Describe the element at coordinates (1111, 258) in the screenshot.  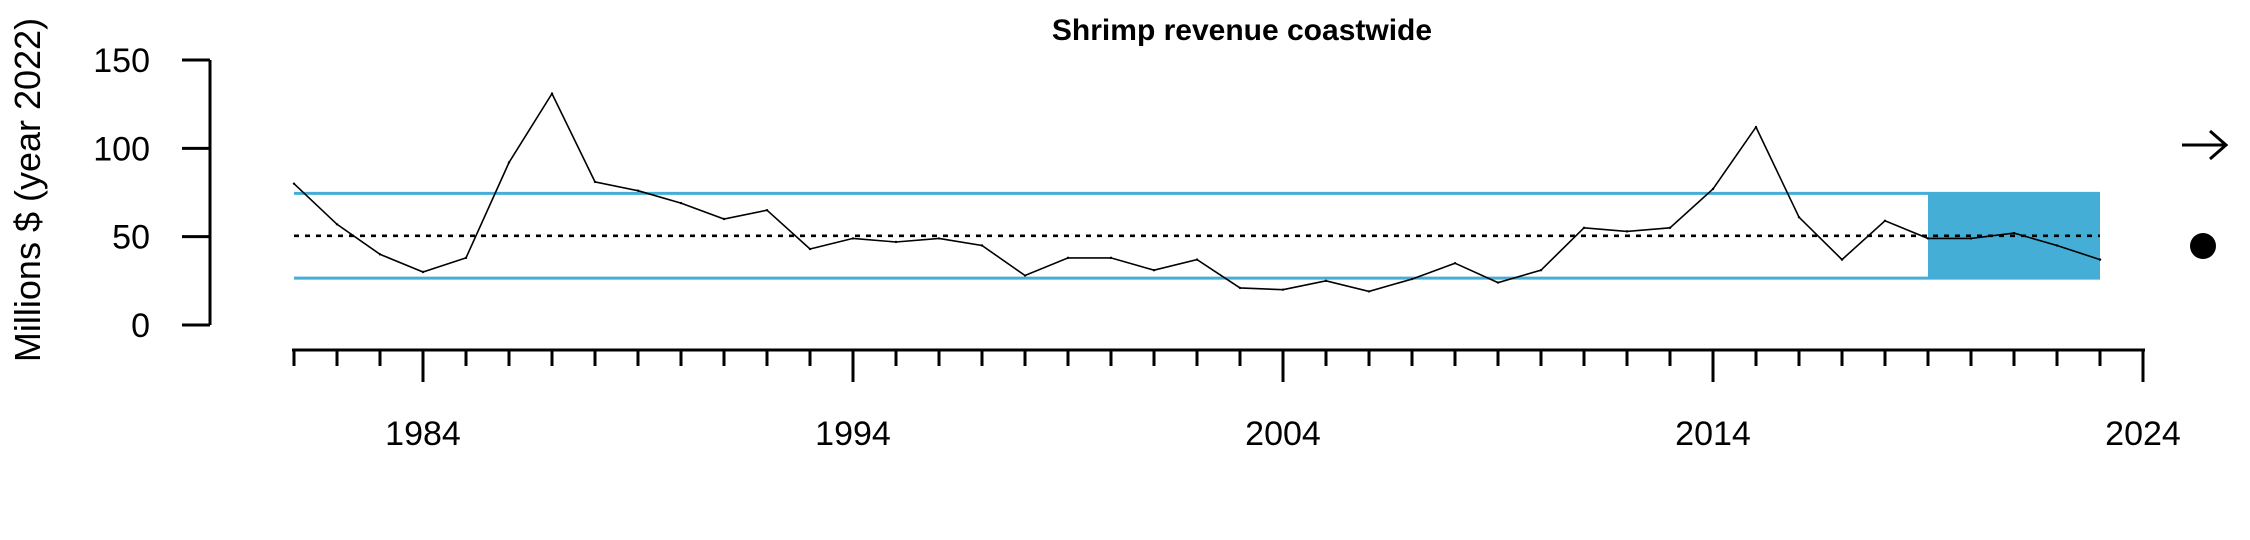
I see `data-point-2000` at that location.